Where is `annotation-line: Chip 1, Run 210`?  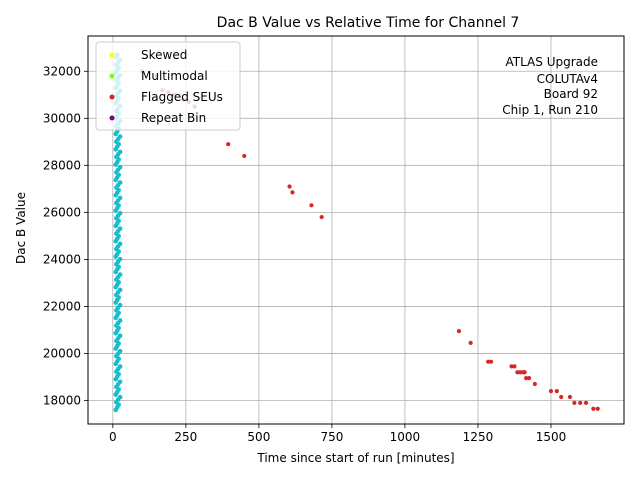 annotation-line: Chip 1, Run 210 is located at coordinates (550, 110).